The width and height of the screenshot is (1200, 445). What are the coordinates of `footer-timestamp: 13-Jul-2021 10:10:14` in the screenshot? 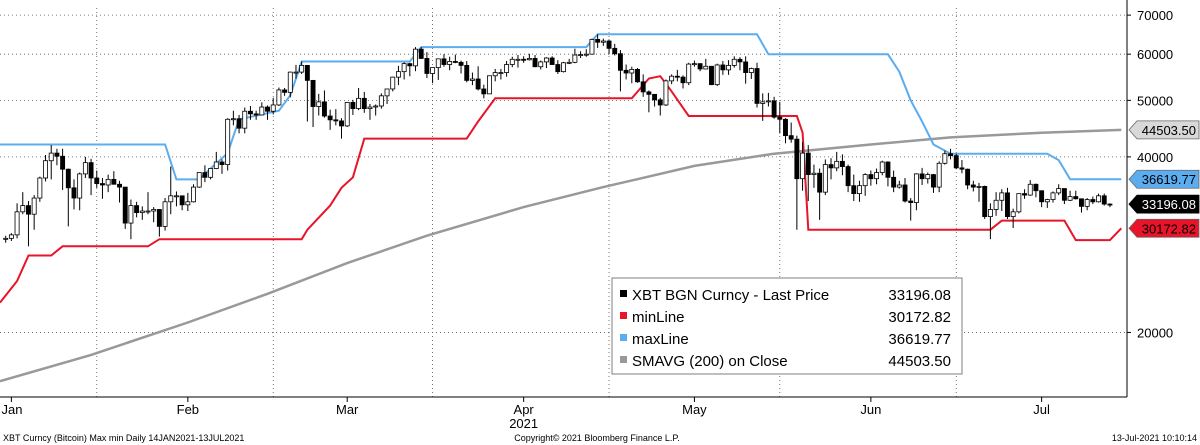 It's located at (1154, 438).